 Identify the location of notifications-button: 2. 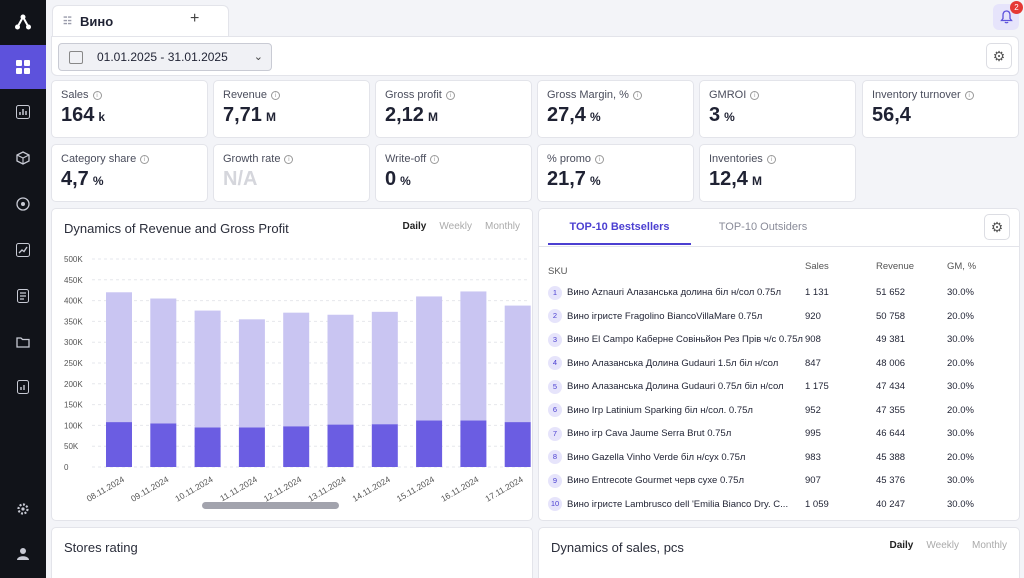
(1008, 15).